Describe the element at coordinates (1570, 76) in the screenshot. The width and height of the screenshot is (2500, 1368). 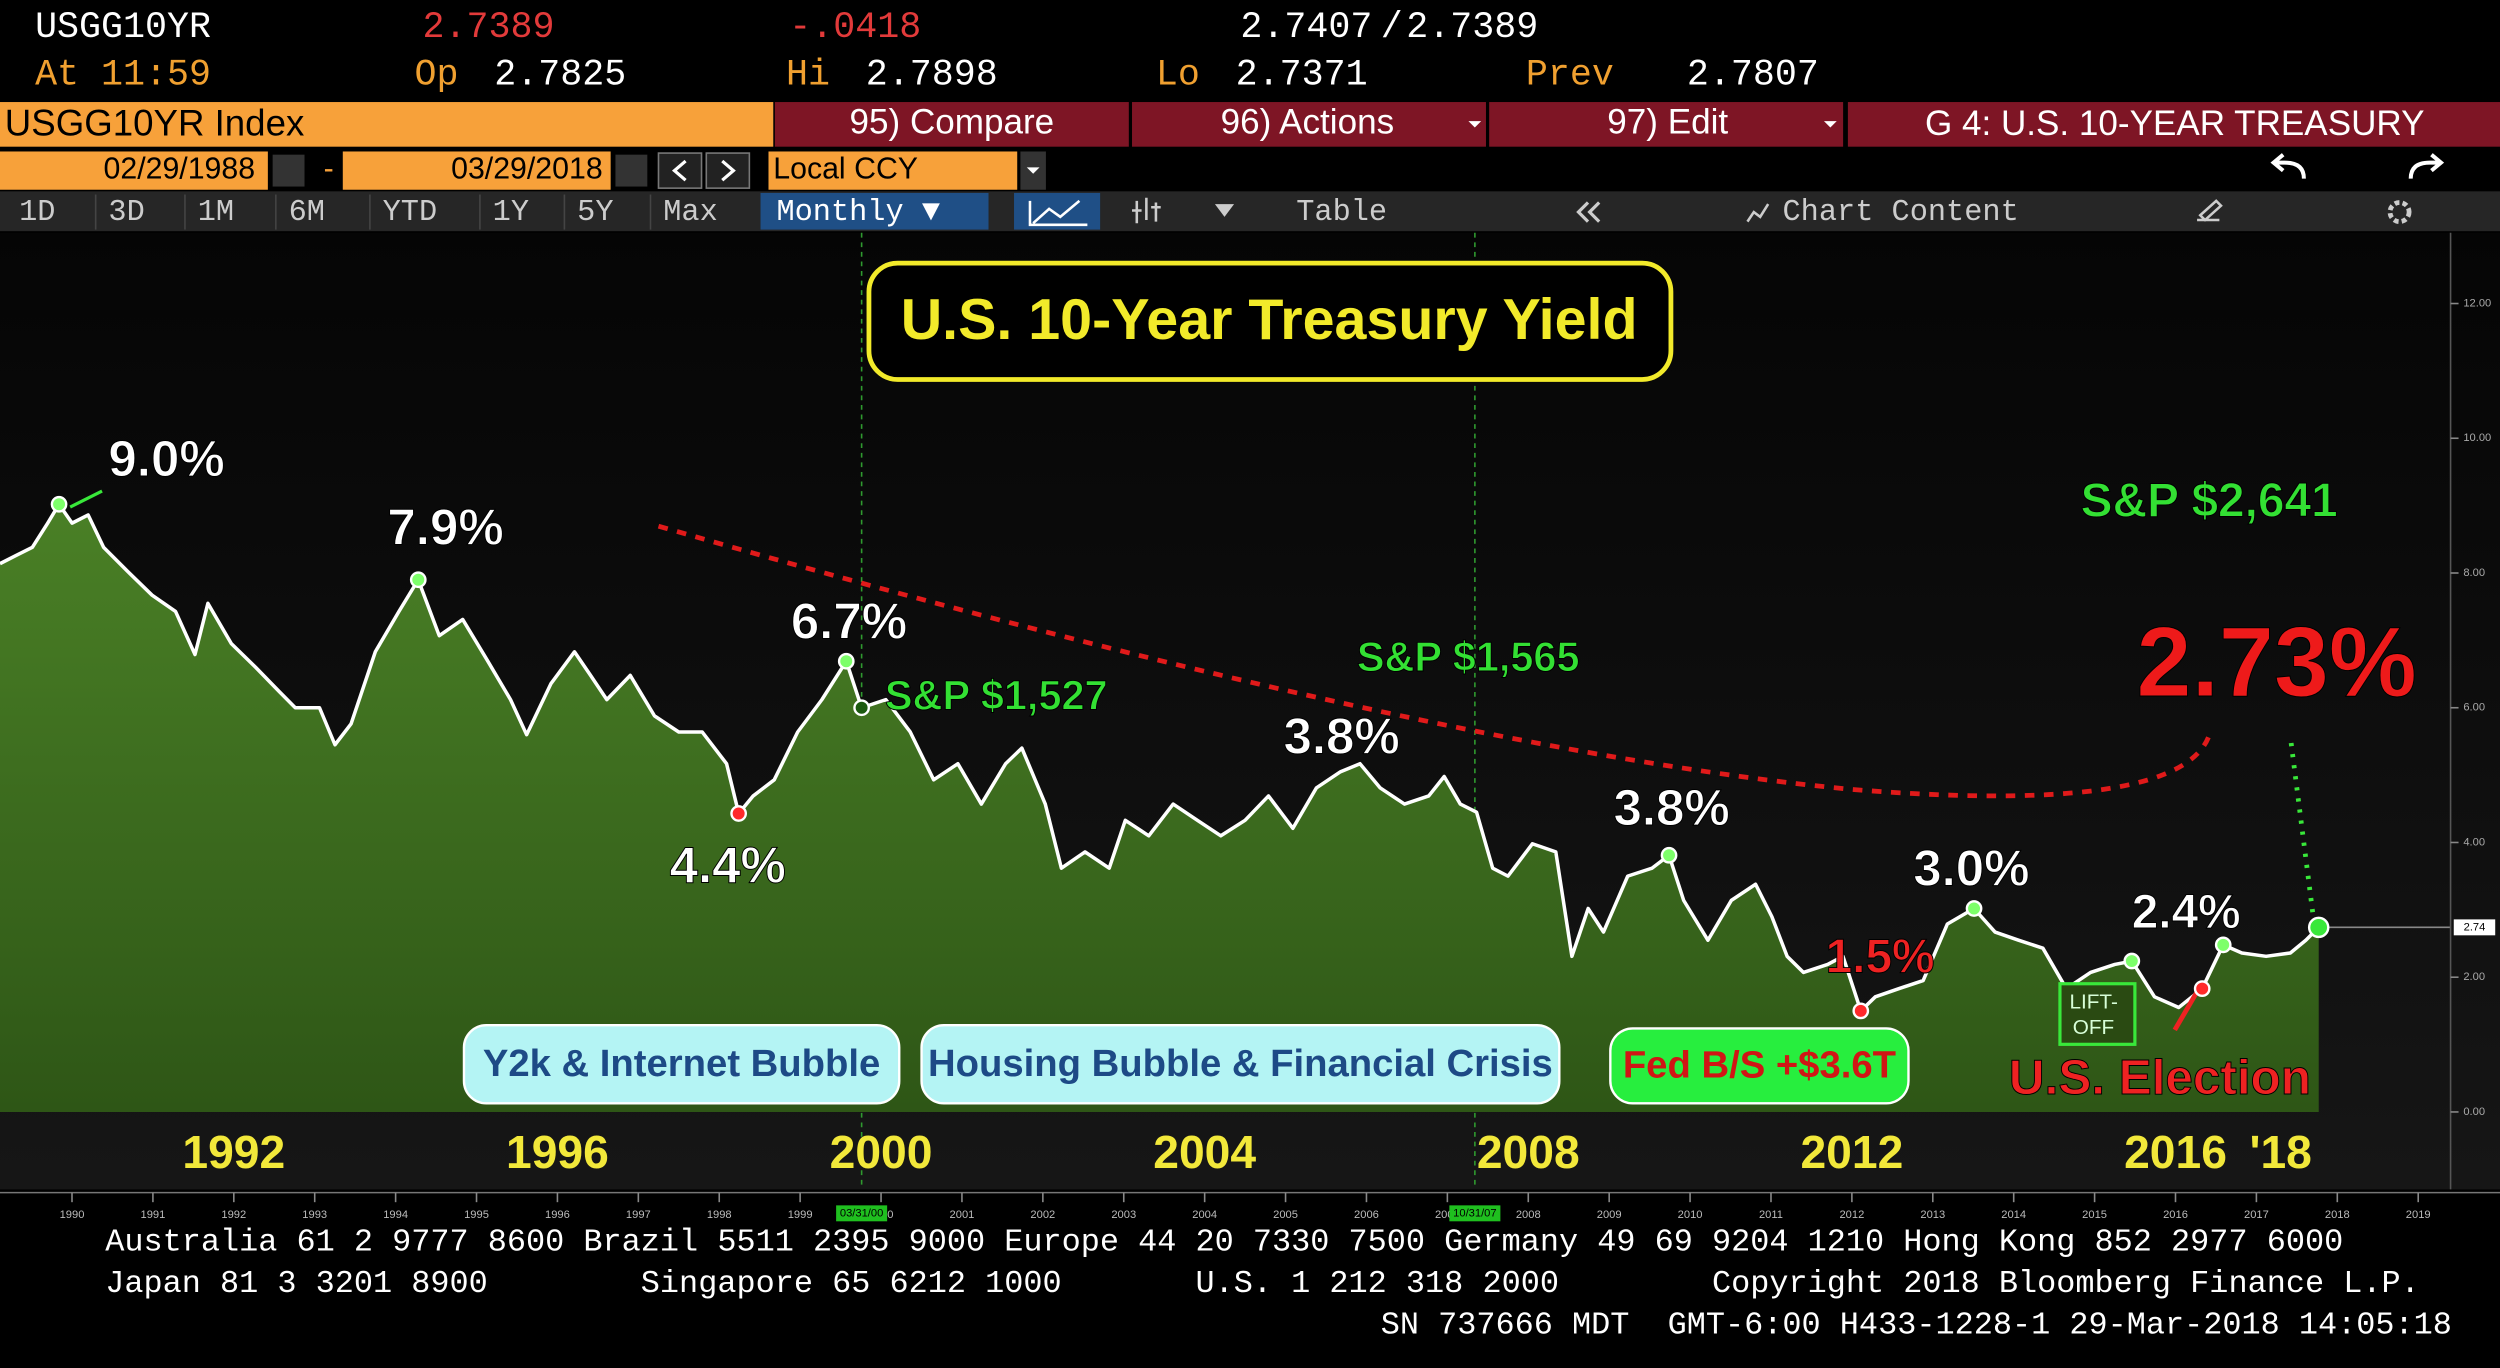
I see `label: Prev` at that location.